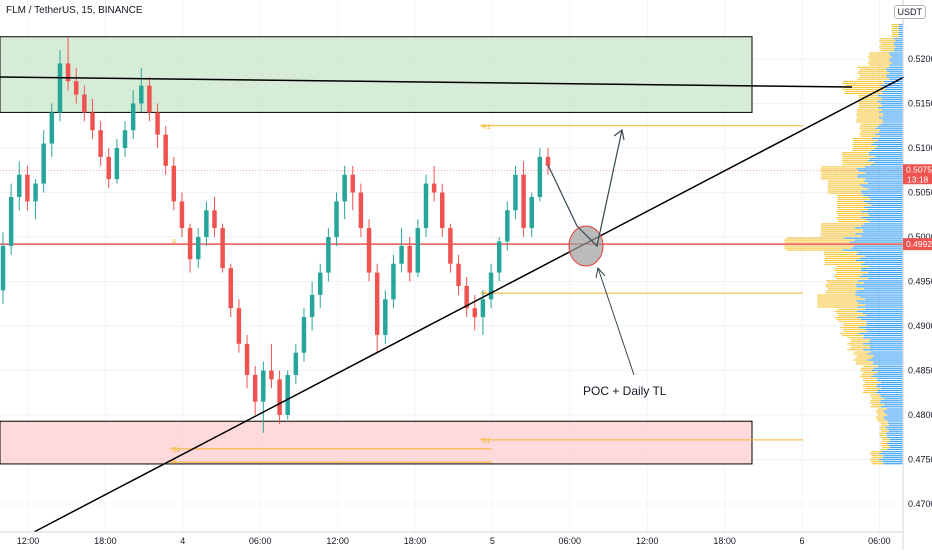 The image size is (932, 555). What do you see at coordinates (182, 541) in the screenshot?
I see `time-tick-label: 4` at bounding box center [182, 541].